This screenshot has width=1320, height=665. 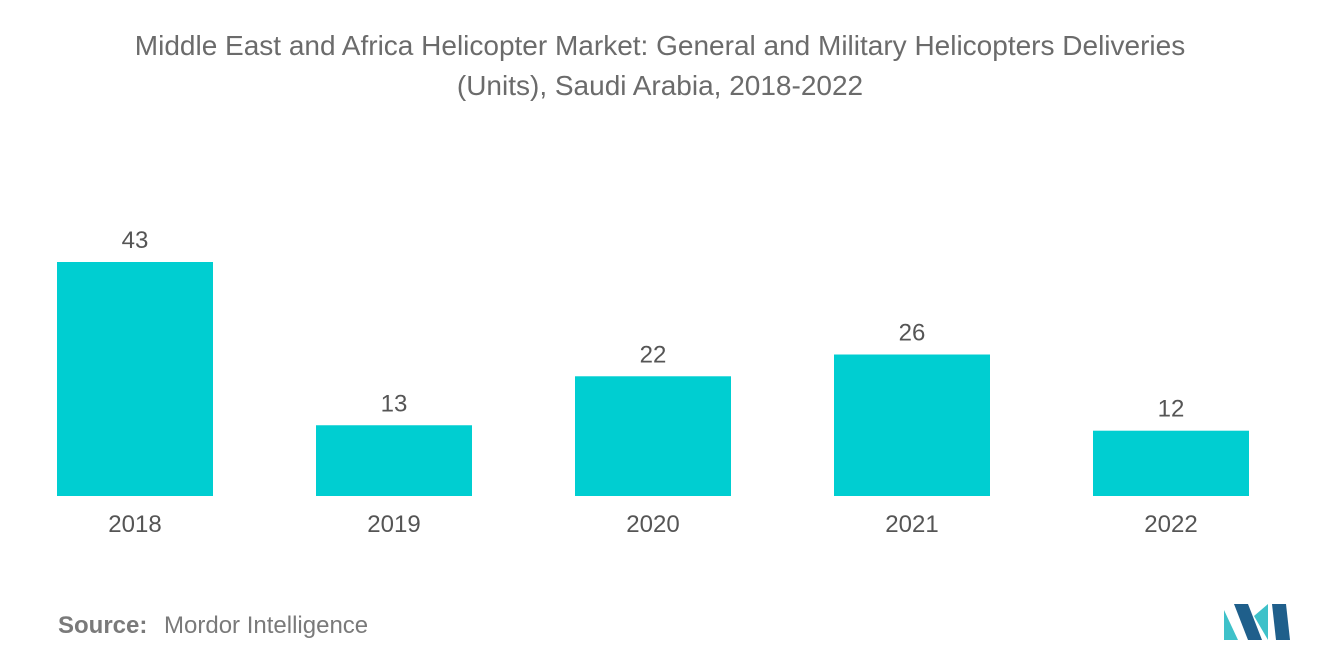 I want to click on source-note: Source: Mordor Intelligence, so click(x=213, y=626).